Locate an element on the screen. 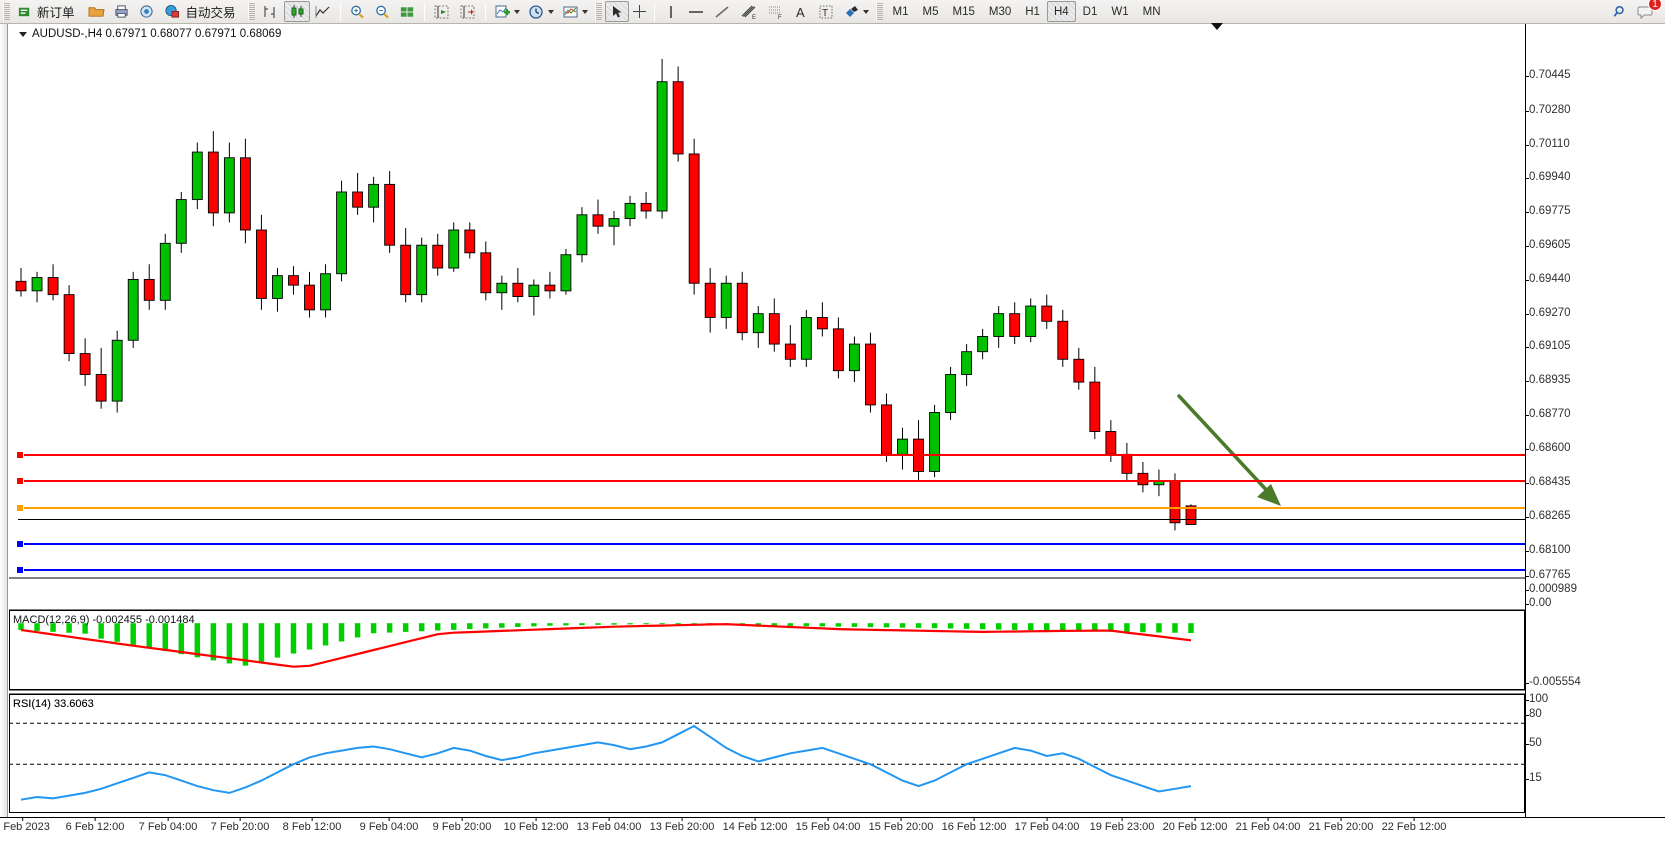 The height and width of the screenshot is (841, 1665). vertical-line-button is located at coordinates (671, 11).